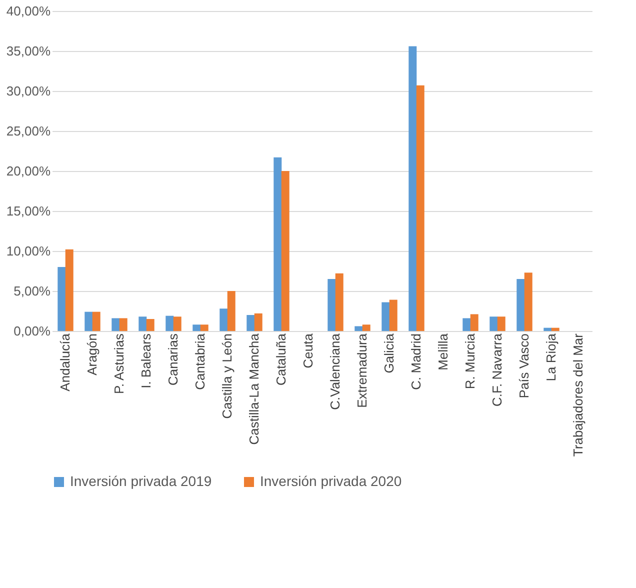 The height and width of the screenshot is (588, 636). I want to click on x-tick-label: Galicia, so click(389, 353).